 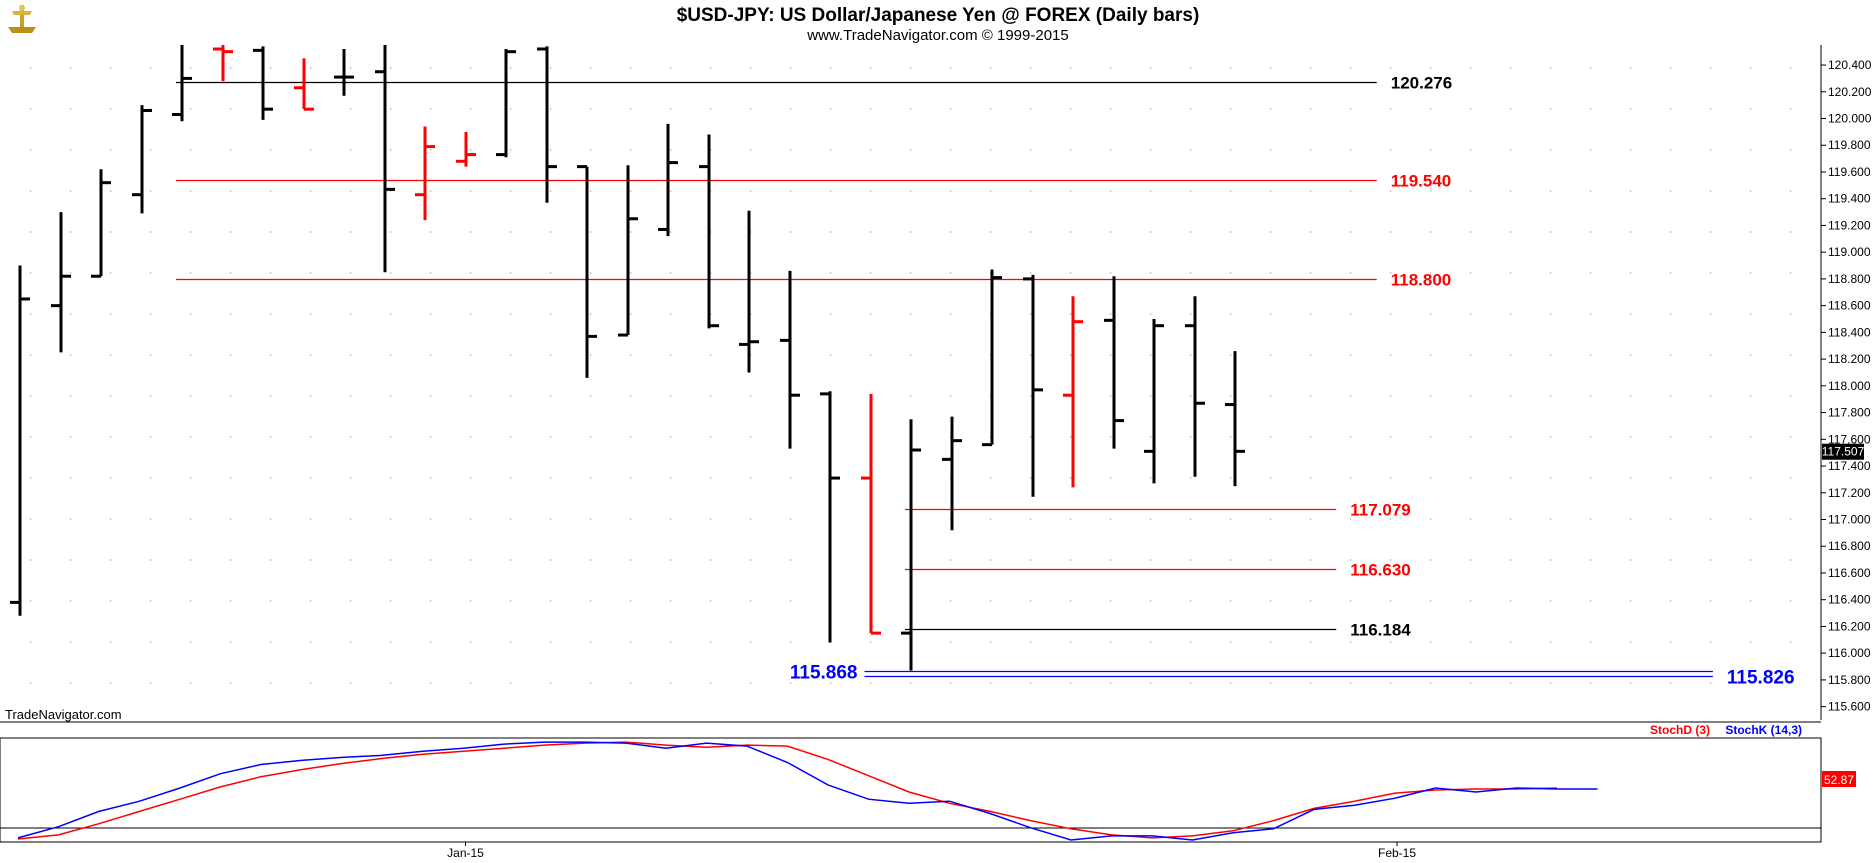 What do you see at coordinates (1849, 252) in the screenshot?
I see `y-tick-label-17: 119.000` at bounding box center [1849, 252].